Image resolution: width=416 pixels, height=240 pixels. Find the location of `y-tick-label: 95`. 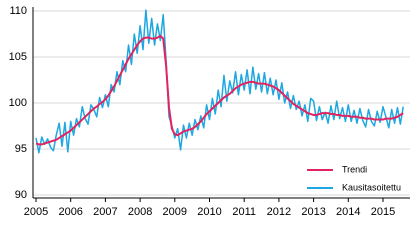

y-tick-label: 95 is located at coordinates (21, 149).